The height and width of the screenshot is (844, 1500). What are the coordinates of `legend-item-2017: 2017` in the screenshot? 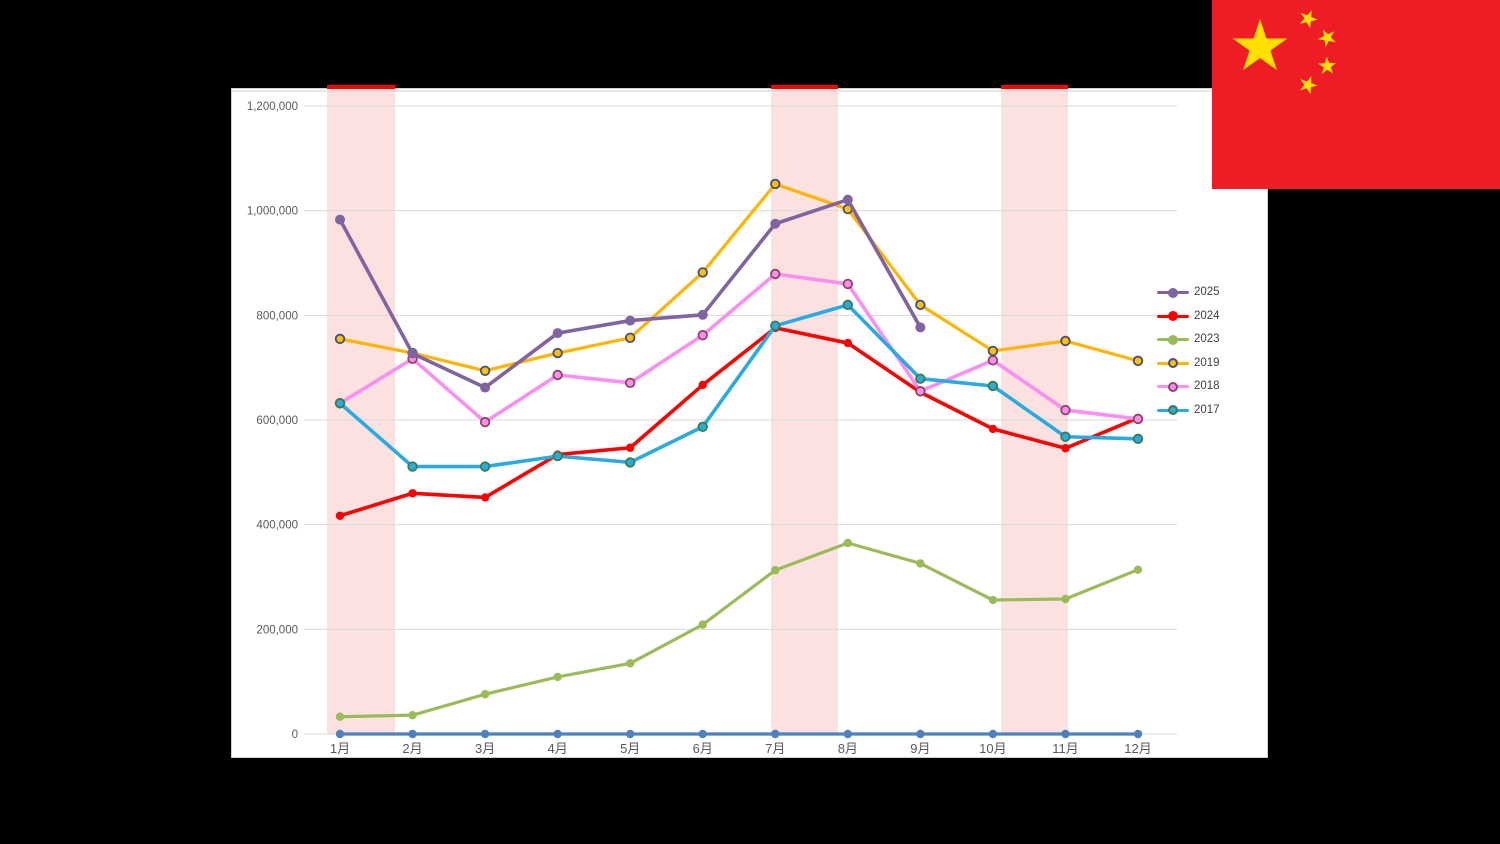 It's located at (1188, 411).